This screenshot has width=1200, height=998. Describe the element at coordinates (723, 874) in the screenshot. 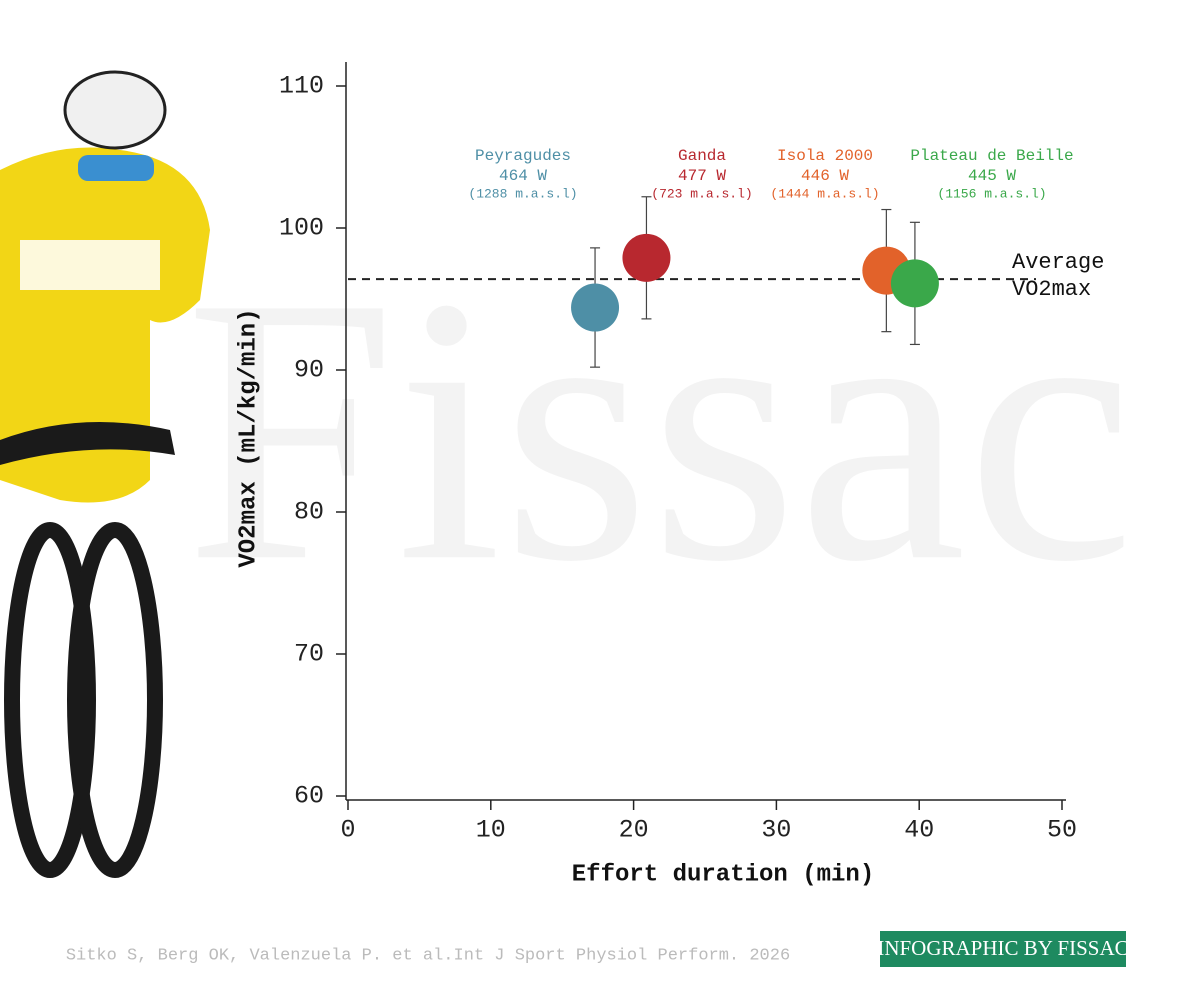

I see `x-axis-title: Effort duration (min)` at that location.